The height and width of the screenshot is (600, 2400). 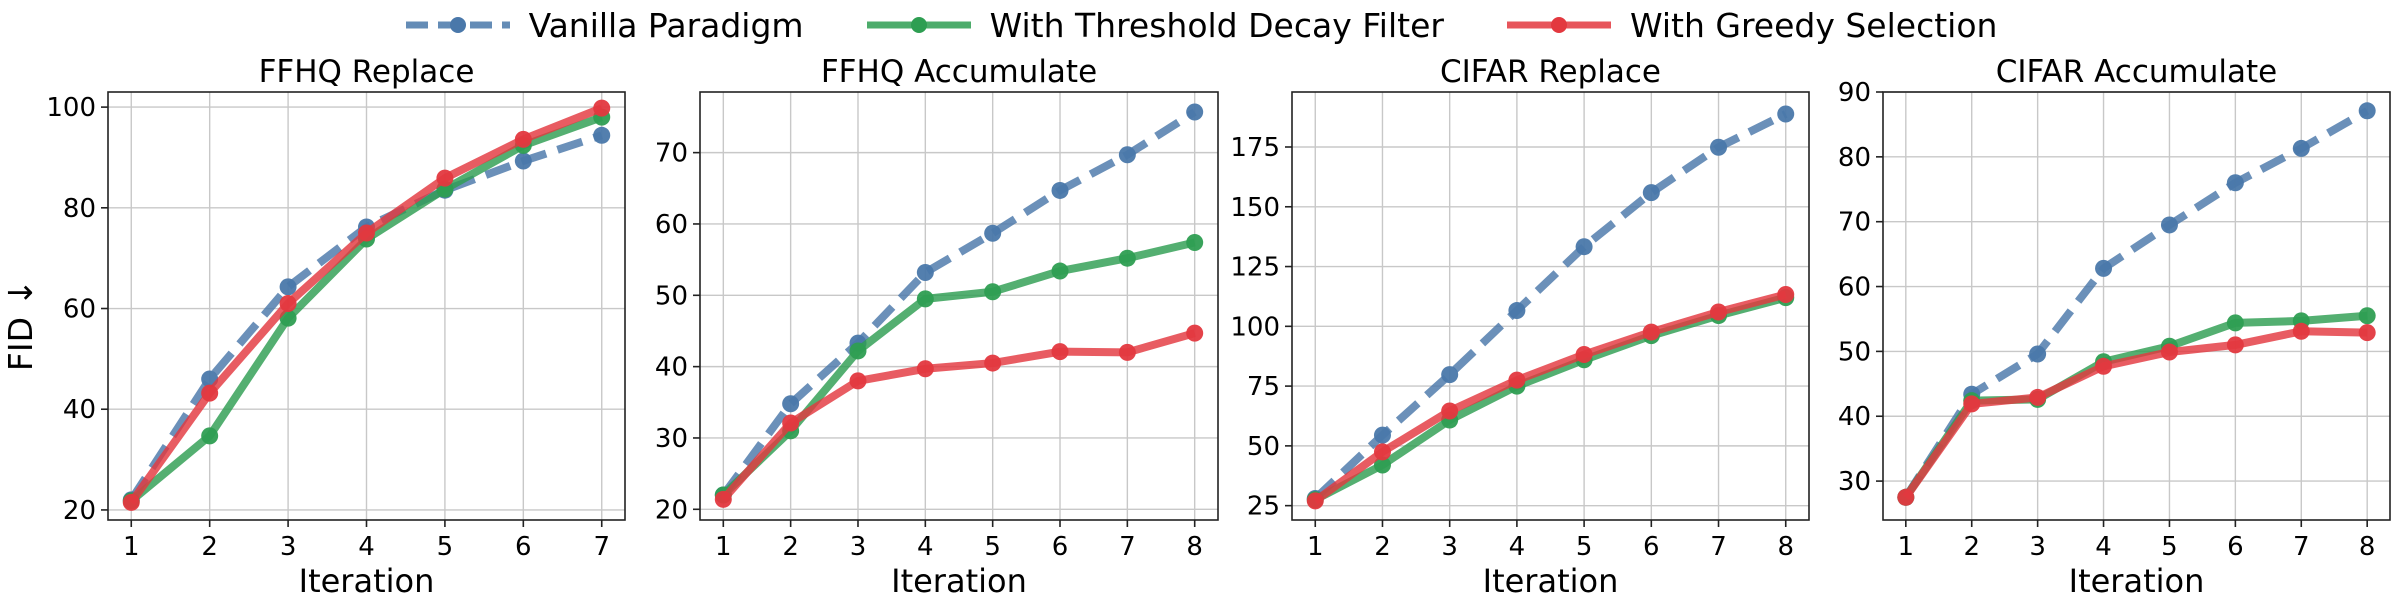 What do you see at coordinates (1216, 25) in the screenshot?
I see `legend-label: With Threshold Decay Filter` at bounding box center [1216, 25].